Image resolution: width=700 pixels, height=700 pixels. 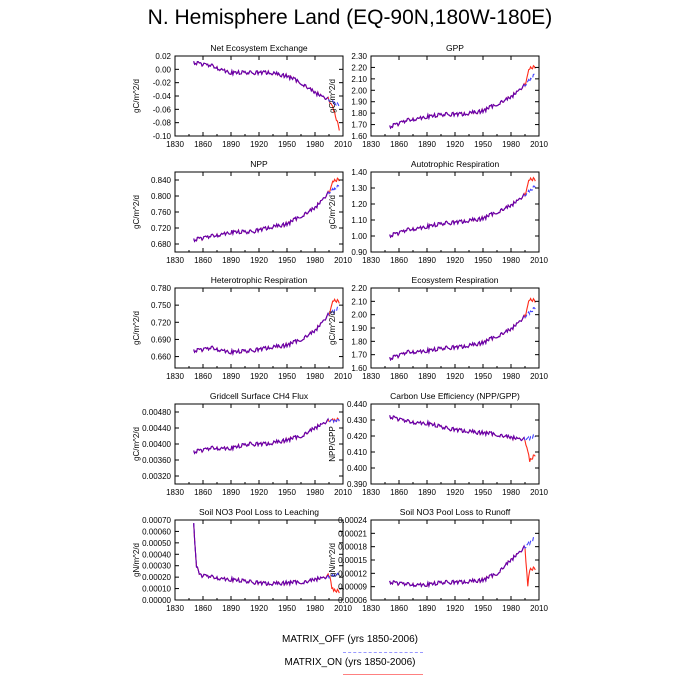 What do you see at coordinates (162, 136) in the screenshot?
I see `y-tick-label: -0.10` at bounding box center [162, 136].